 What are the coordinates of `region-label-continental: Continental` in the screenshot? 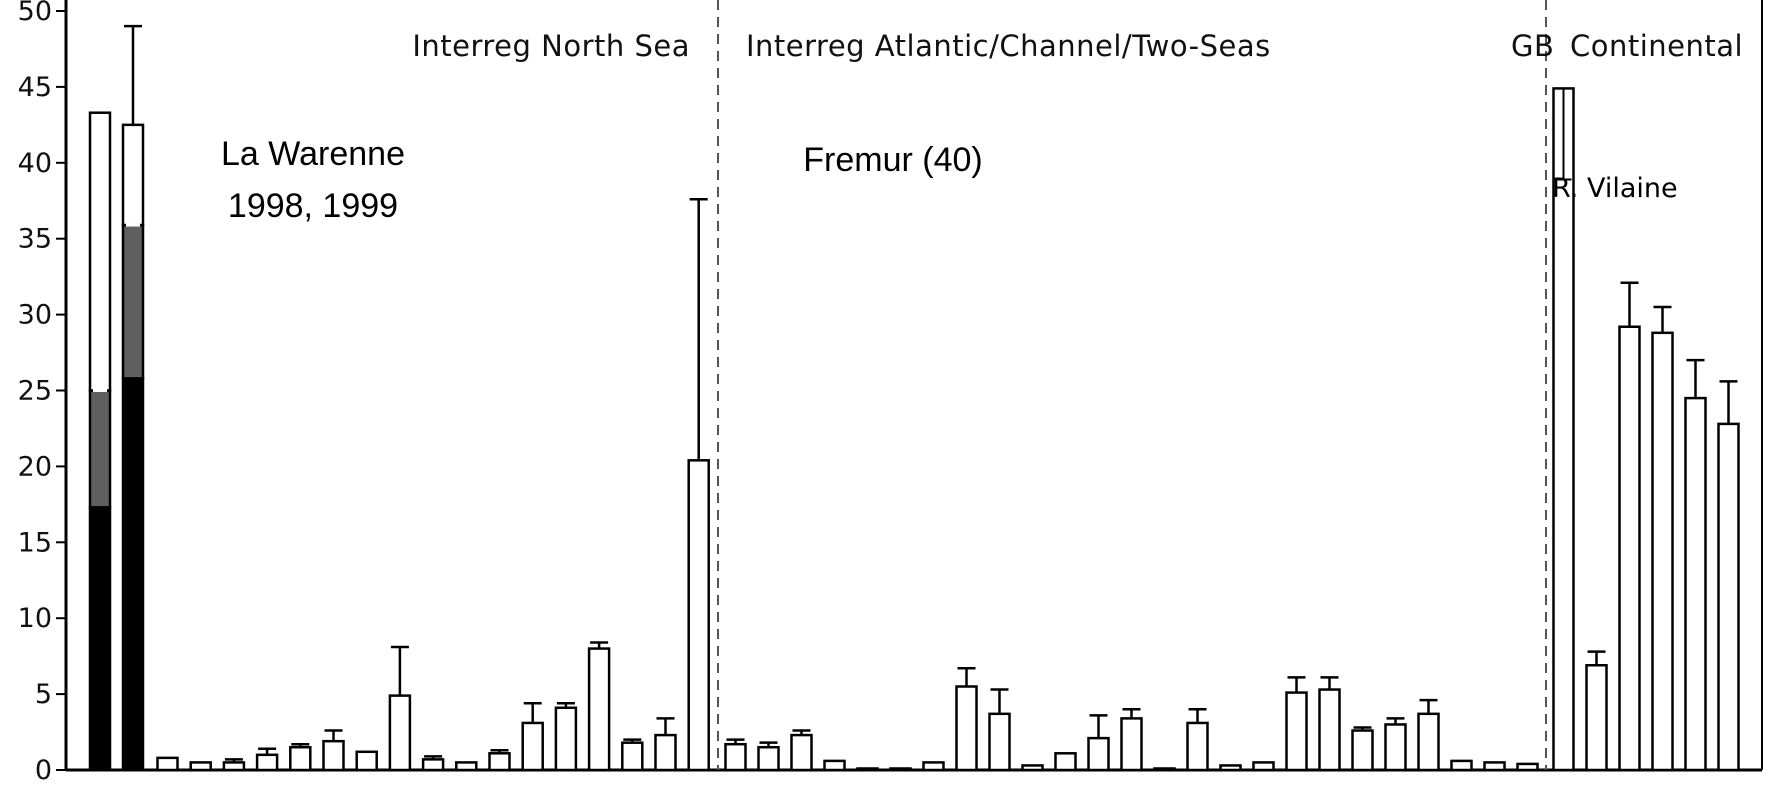 It's located at (1656, 46).